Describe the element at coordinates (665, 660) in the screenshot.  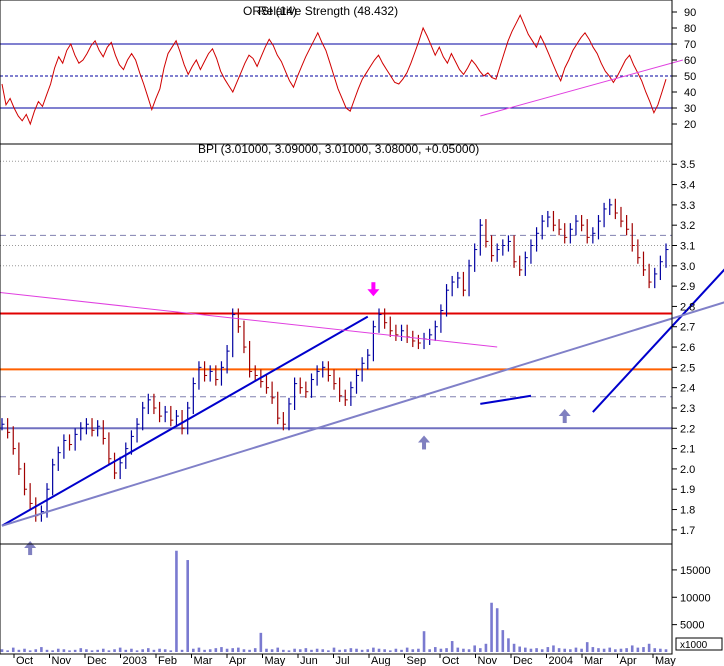
I see `x-tick-label: May` at that location.